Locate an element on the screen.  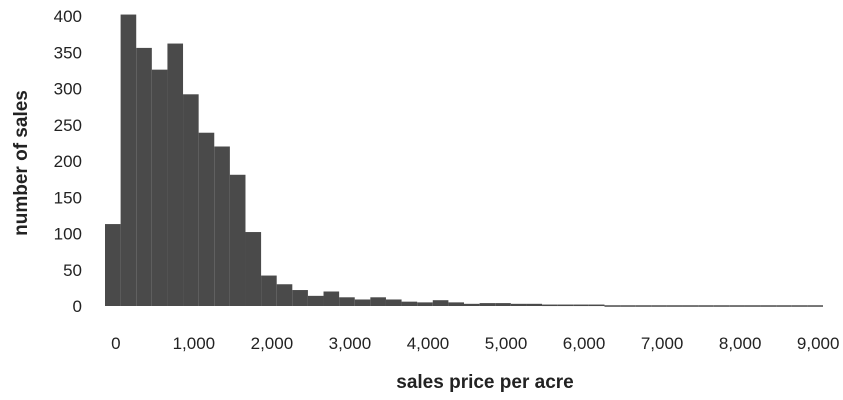
y-tick-label: 400 is located at coordinates (68, 16).